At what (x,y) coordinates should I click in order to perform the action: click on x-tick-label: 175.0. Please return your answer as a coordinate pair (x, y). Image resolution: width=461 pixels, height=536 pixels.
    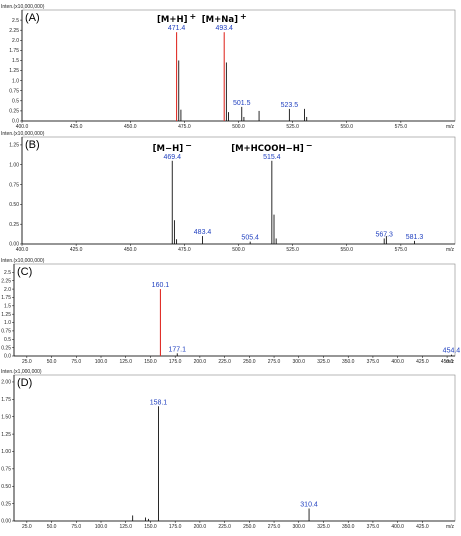
    Looking at the image, I should click on (175, 527).